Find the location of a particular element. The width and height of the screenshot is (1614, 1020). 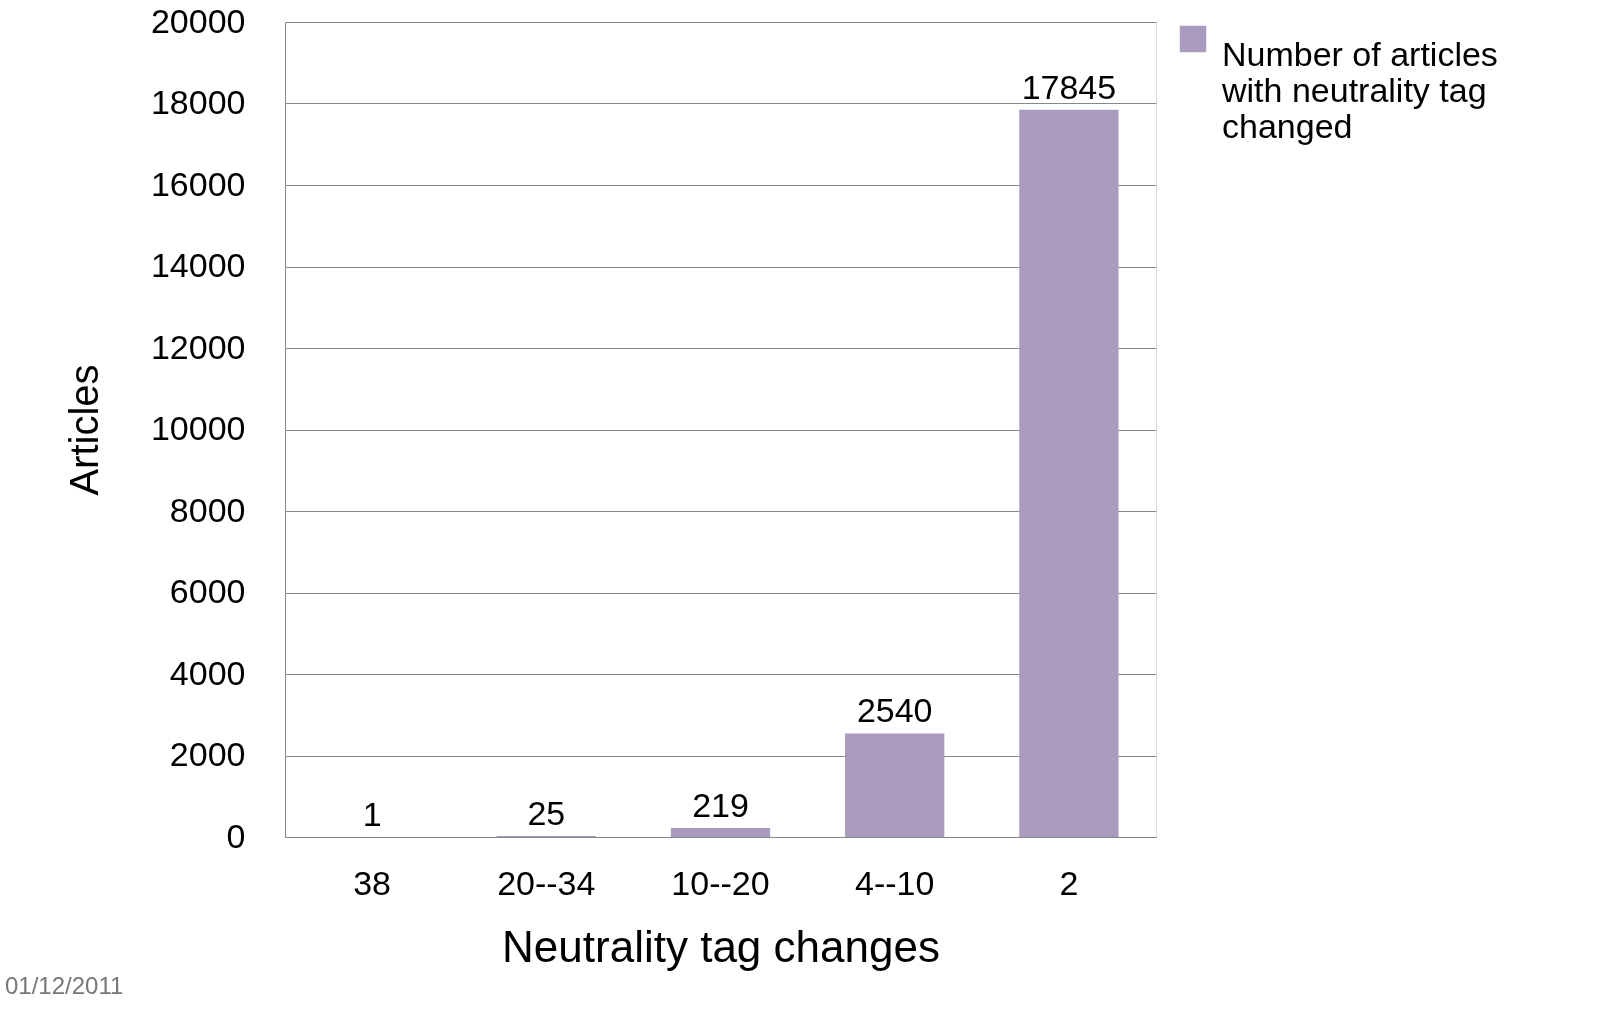

y-tick-label: 16000 is located at coordinates (198, 183).